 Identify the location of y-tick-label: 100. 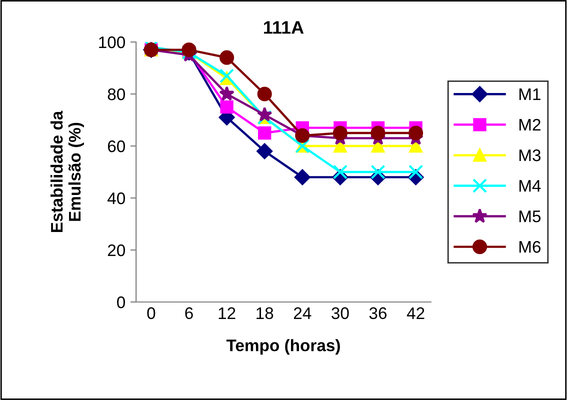
(112, 42).